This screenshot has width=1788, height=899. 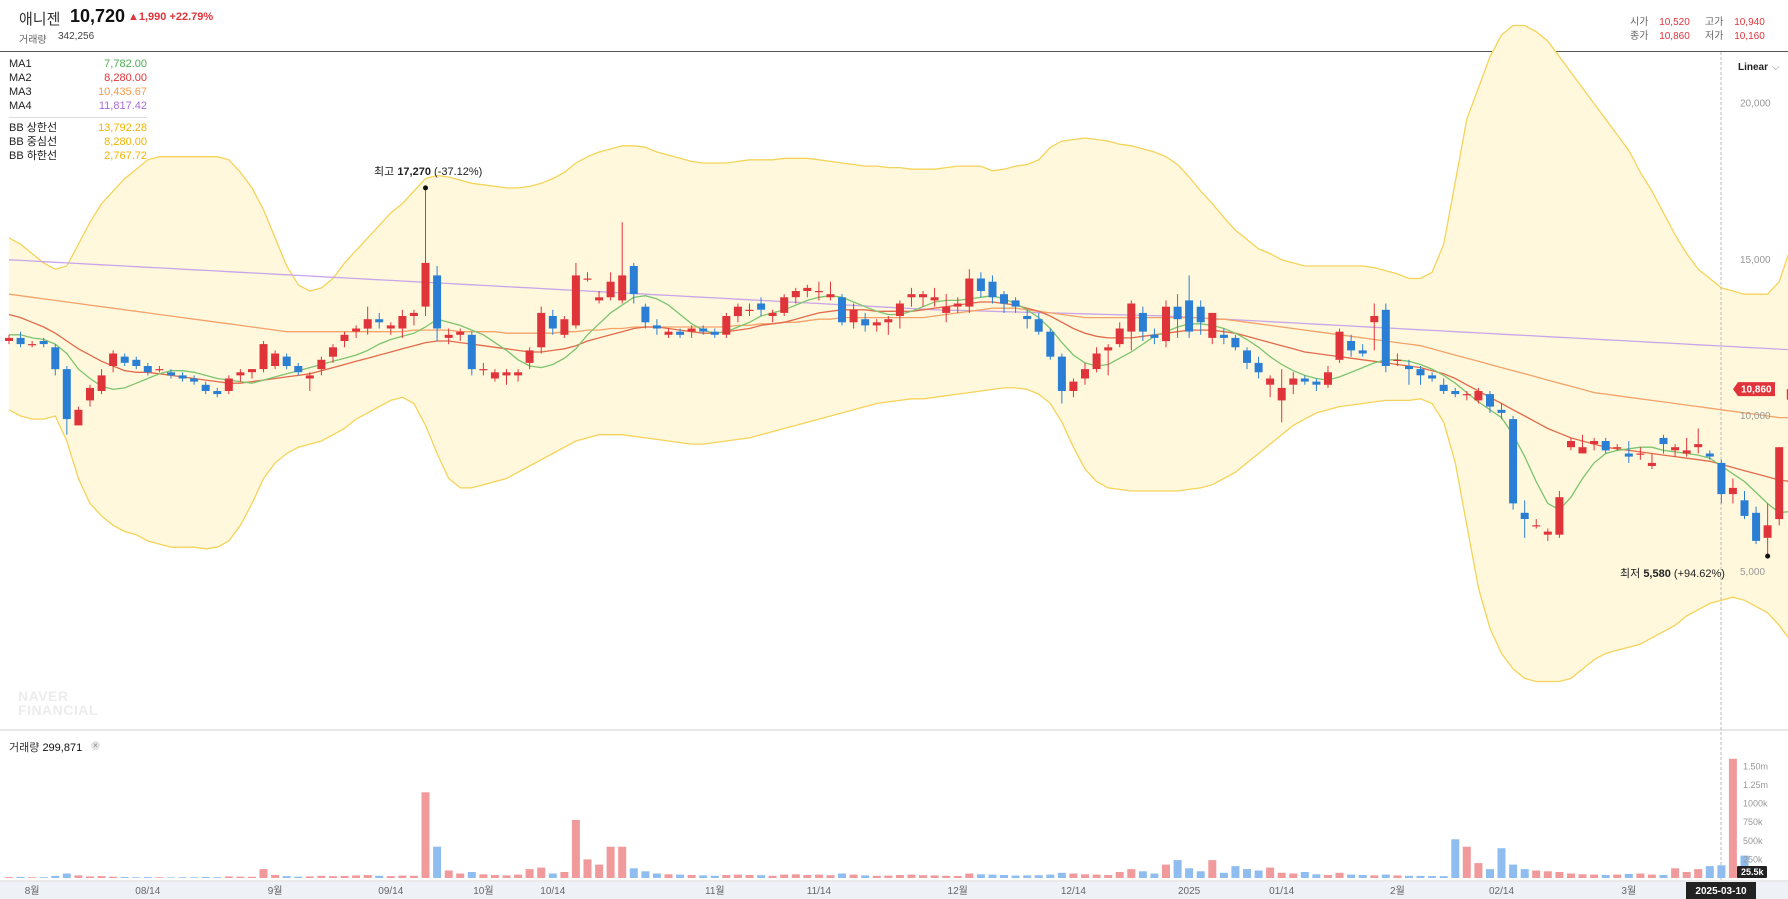 I want to click on price-tick-label: 10,000, so click(x=1755, y=416).